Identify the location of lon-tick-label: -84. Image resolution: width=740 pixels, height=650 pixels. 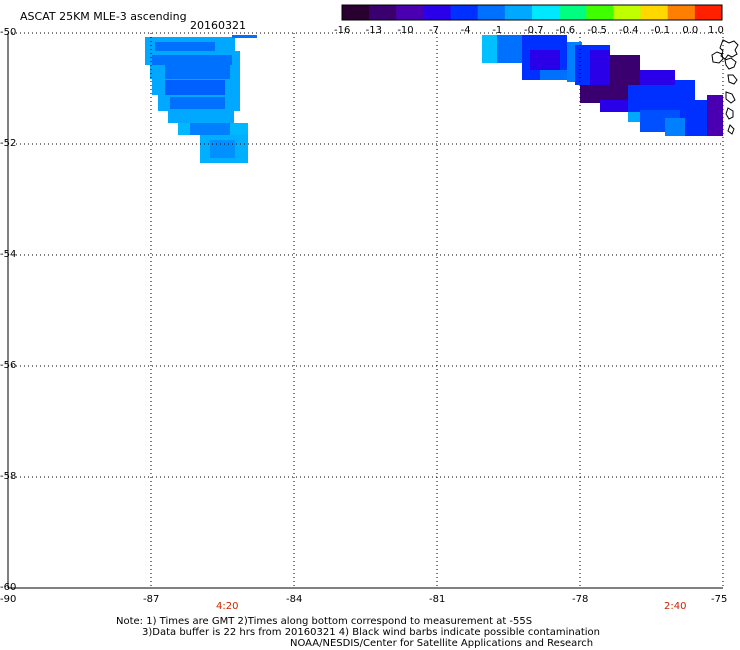
(294, 599).